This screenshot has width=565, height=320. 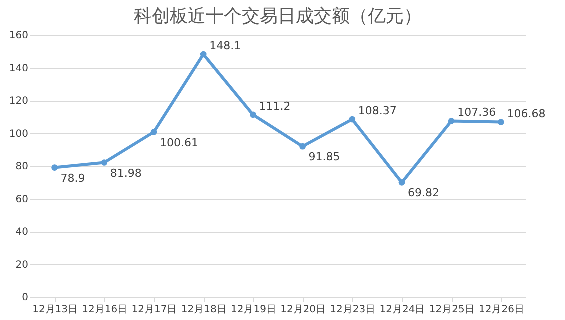 I want to click on y-tick-label: 20, so click(x=22, y=265).